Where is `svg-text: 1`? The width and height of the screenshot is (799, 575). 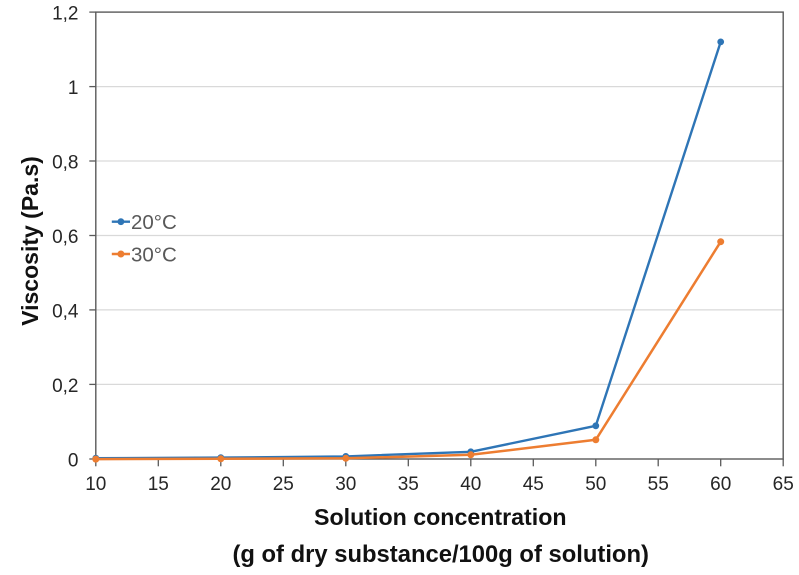
svg-text: 1 is located at coordinates (73, 88).